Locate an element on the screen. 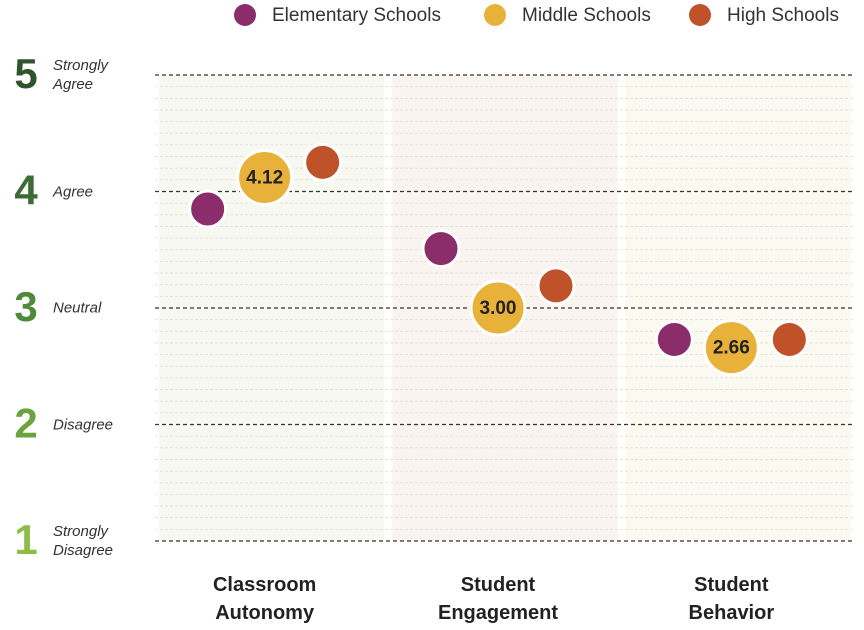 Image resolution: width=864 pixels, height=630 pixels. x-tick-label: Student Behavior is located at coordinates (731, 599).